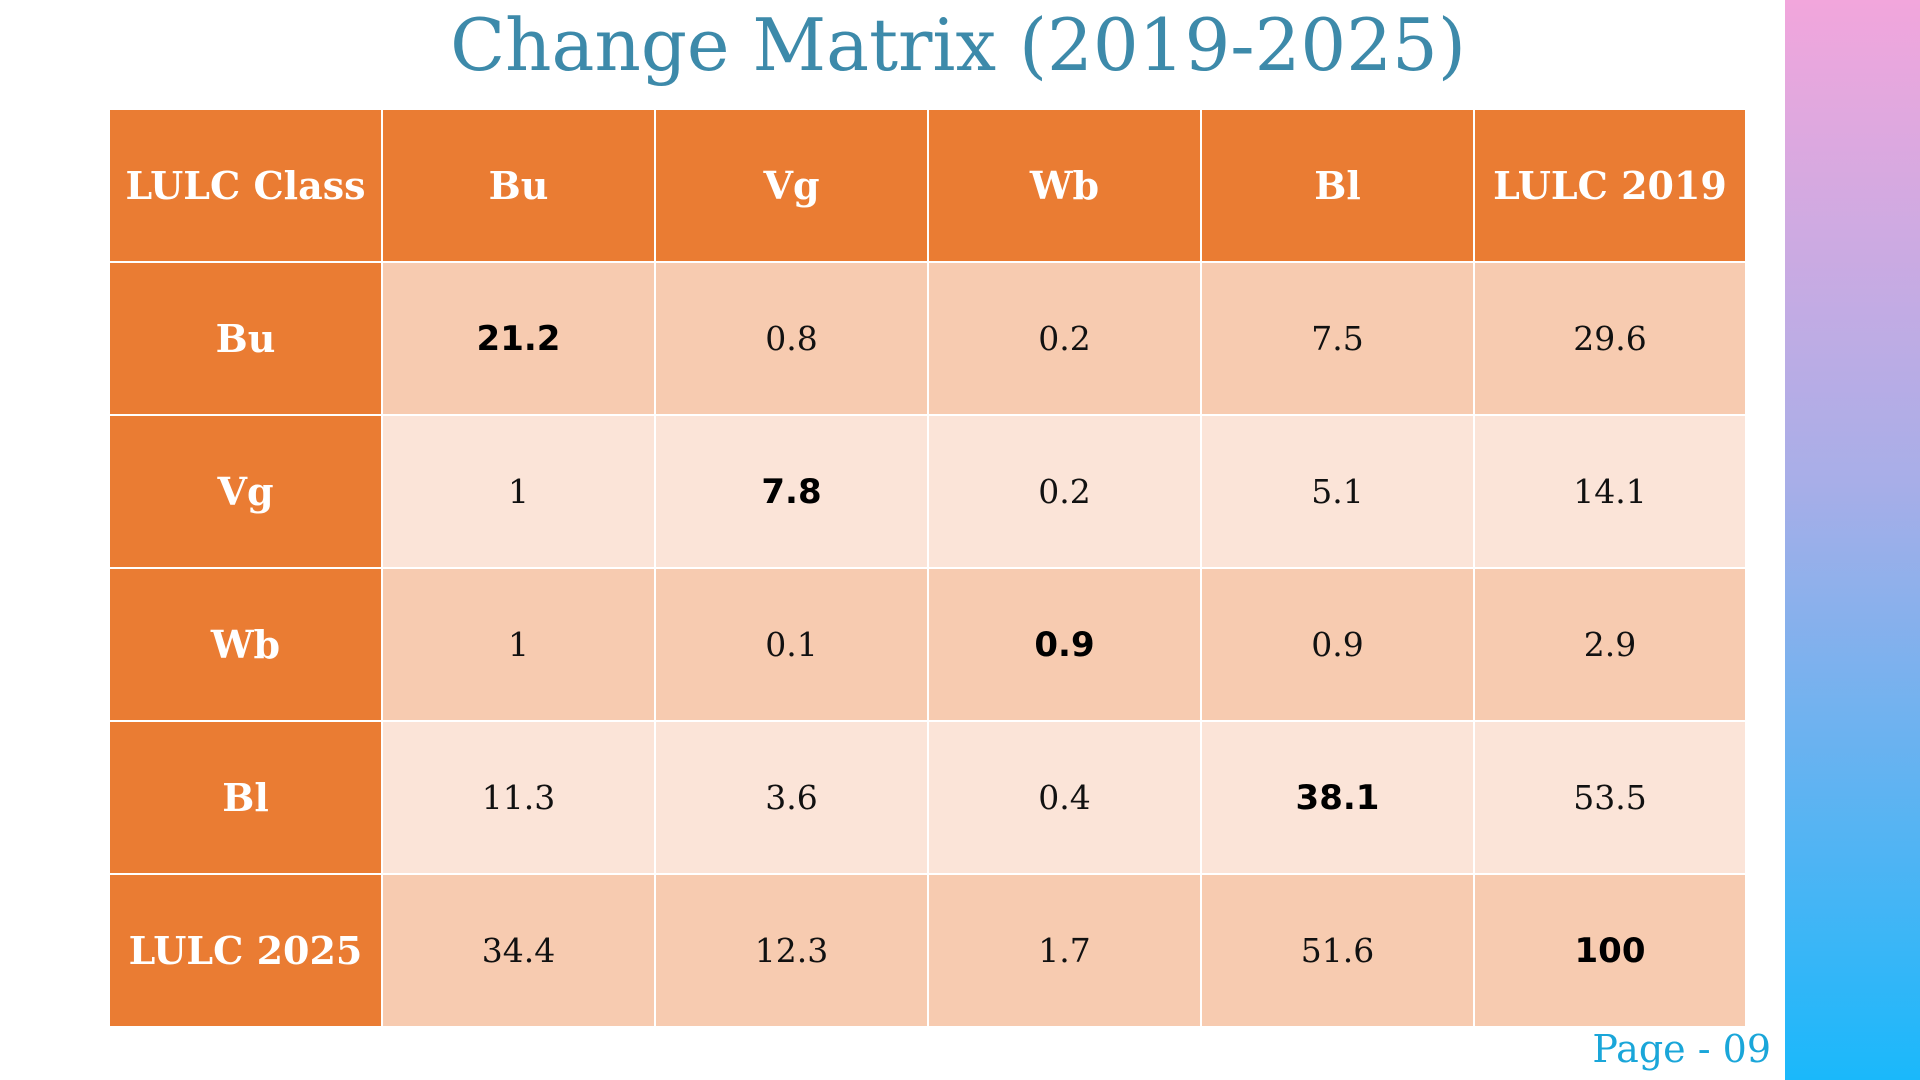 The width and height of the screenshot is (1920, 1080). I want to click on cell-bl-wb: 0.4, so click(1064, 797).